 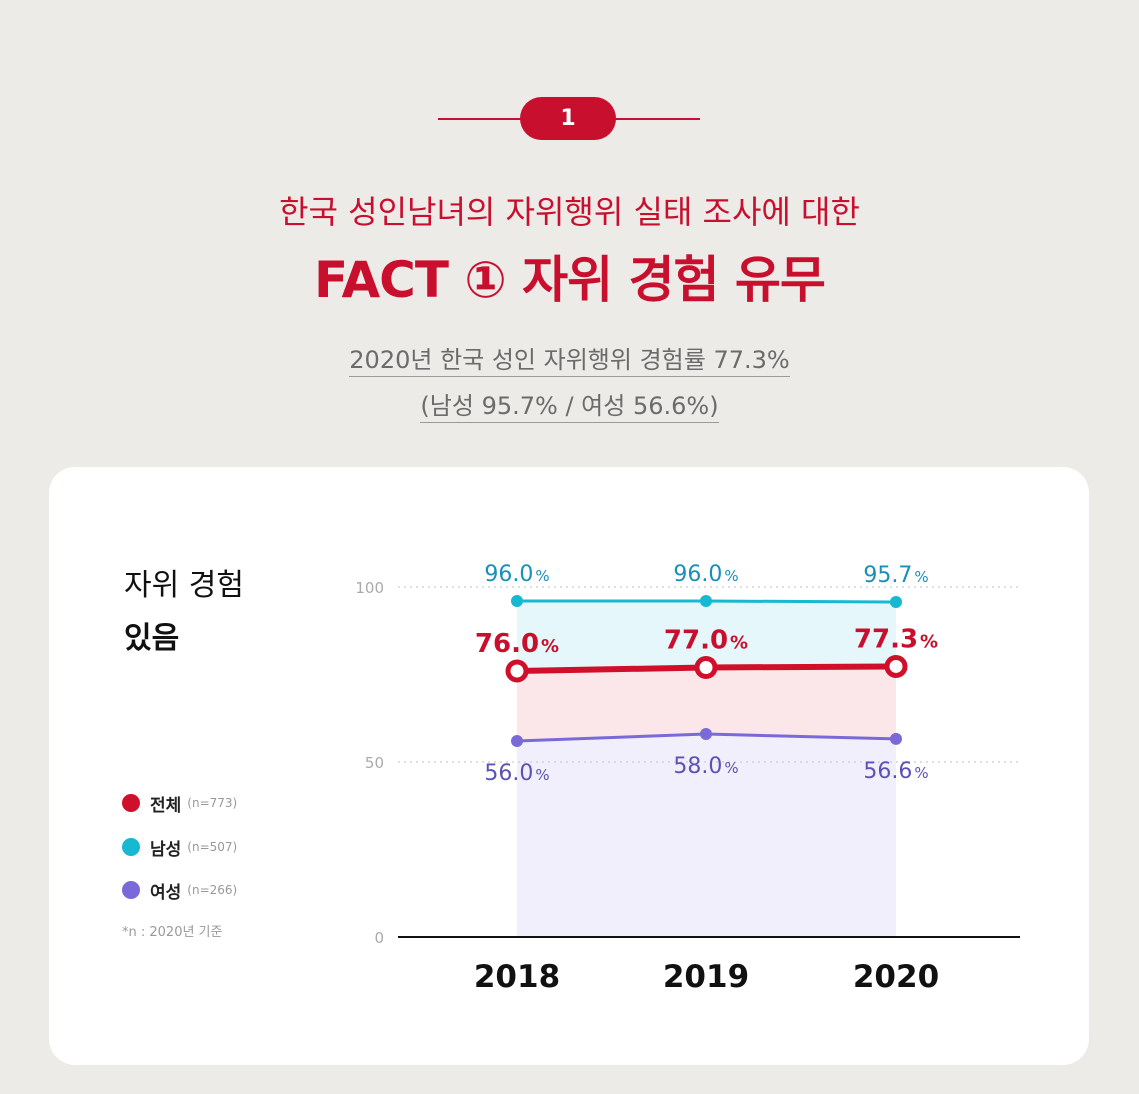 I want to click on page-title: FACT ① 자위 경험 유무, so click(x=570, y=280).